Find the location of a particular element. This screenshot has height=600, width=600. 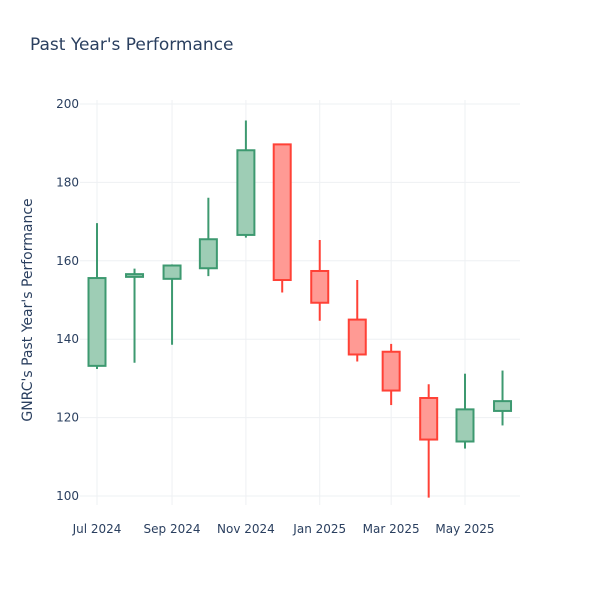

chart-title: Past Year's Performance is located at coordinates (132, 45).